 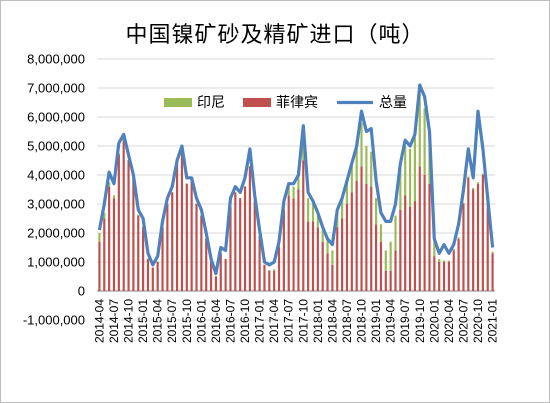 I want to click on x-tick-label: 2020-10, so click(x=478, y=321).